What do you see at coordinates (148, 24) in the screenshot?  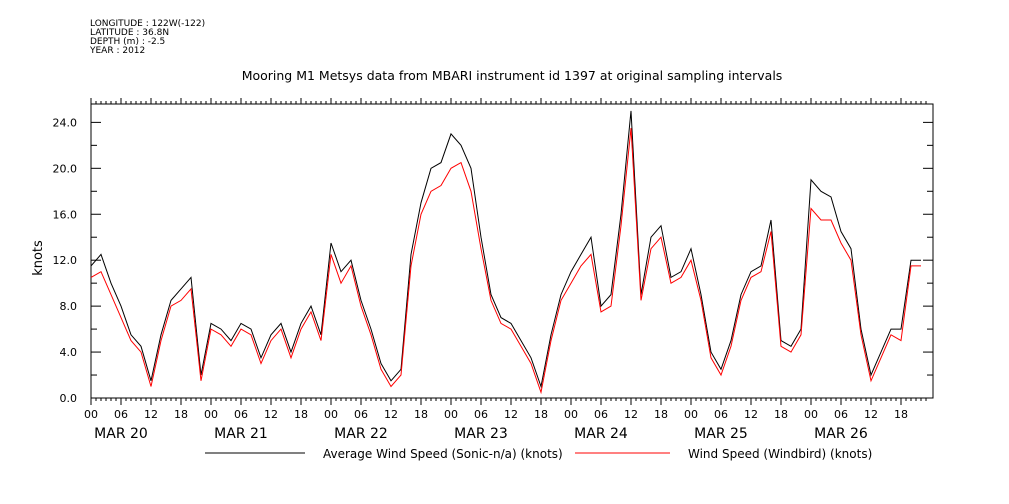 I see `meta-longitude: LONGITUDE : 122W(-122)` at bounding box center [148, 24].